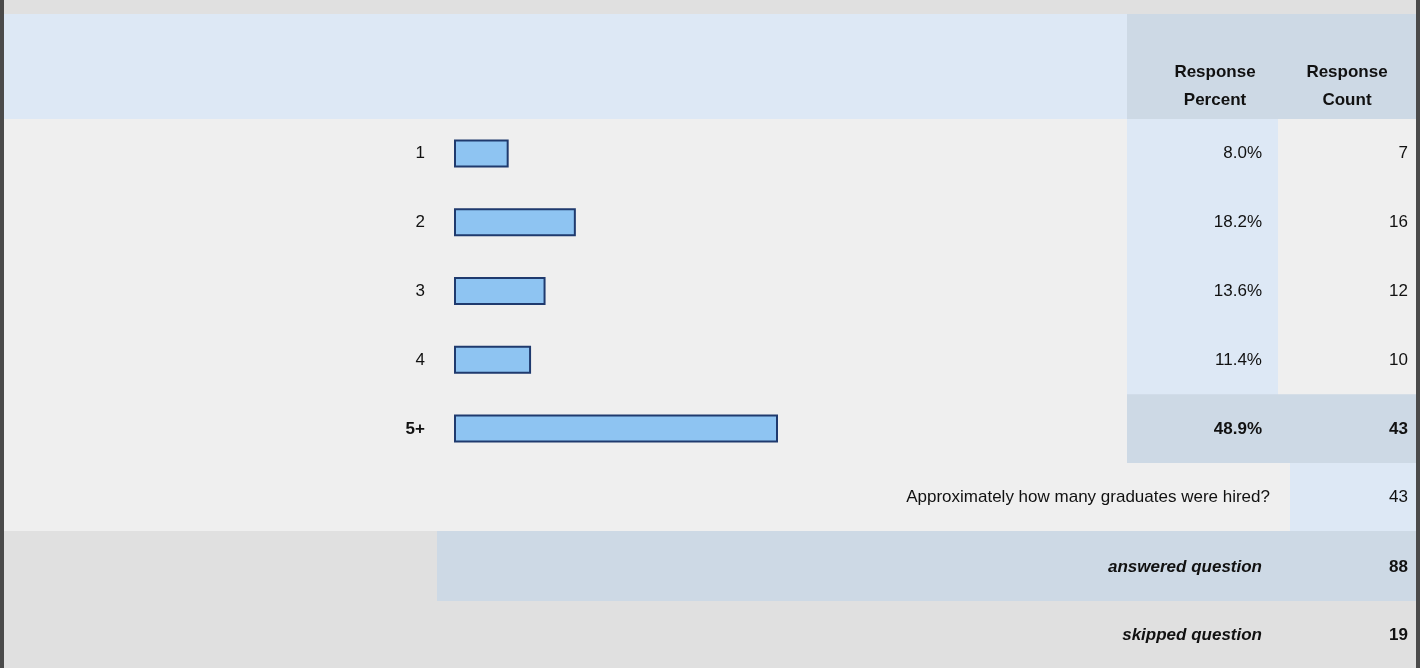 Image resolution: width=1420 pixels, height=668 pixels. What do you see at coordinates (1398, 222) in the screenshot?
I see `text: 16` at bounding box center [1398, 222].